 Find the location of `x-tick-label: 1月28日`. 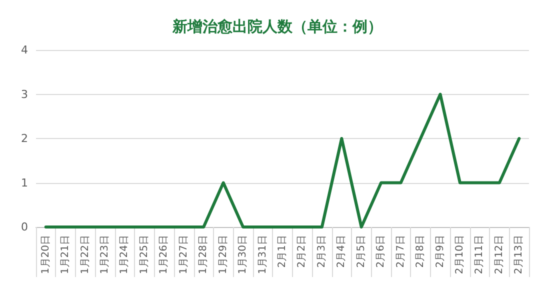

x-tick-label: 1月28日 is located at coordinates (204, 254).